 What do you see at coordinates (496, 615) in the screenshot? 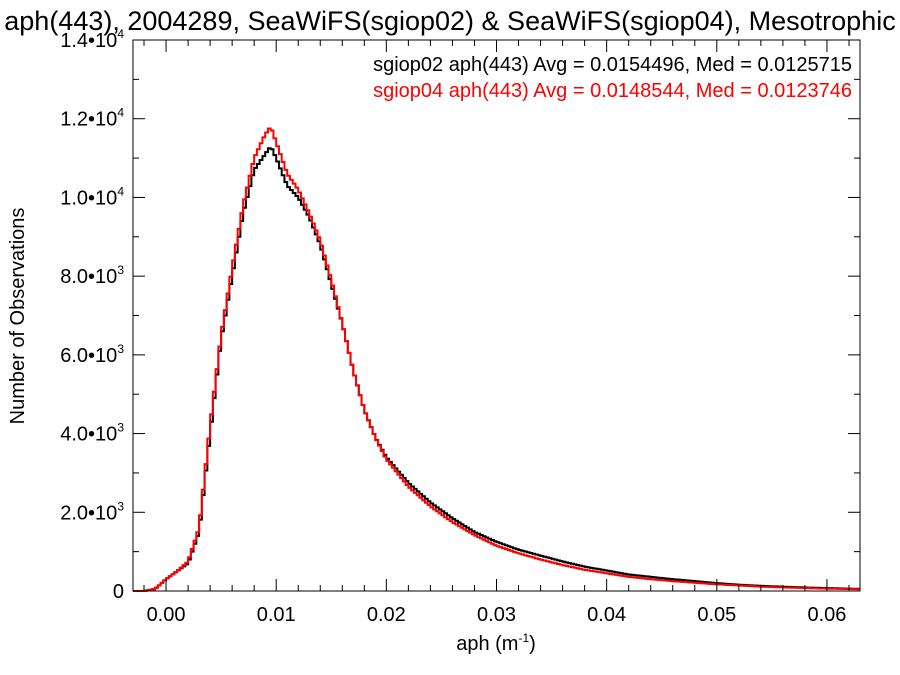
I see `x-tick-label: 0.03` at bounding box center [496, 615].